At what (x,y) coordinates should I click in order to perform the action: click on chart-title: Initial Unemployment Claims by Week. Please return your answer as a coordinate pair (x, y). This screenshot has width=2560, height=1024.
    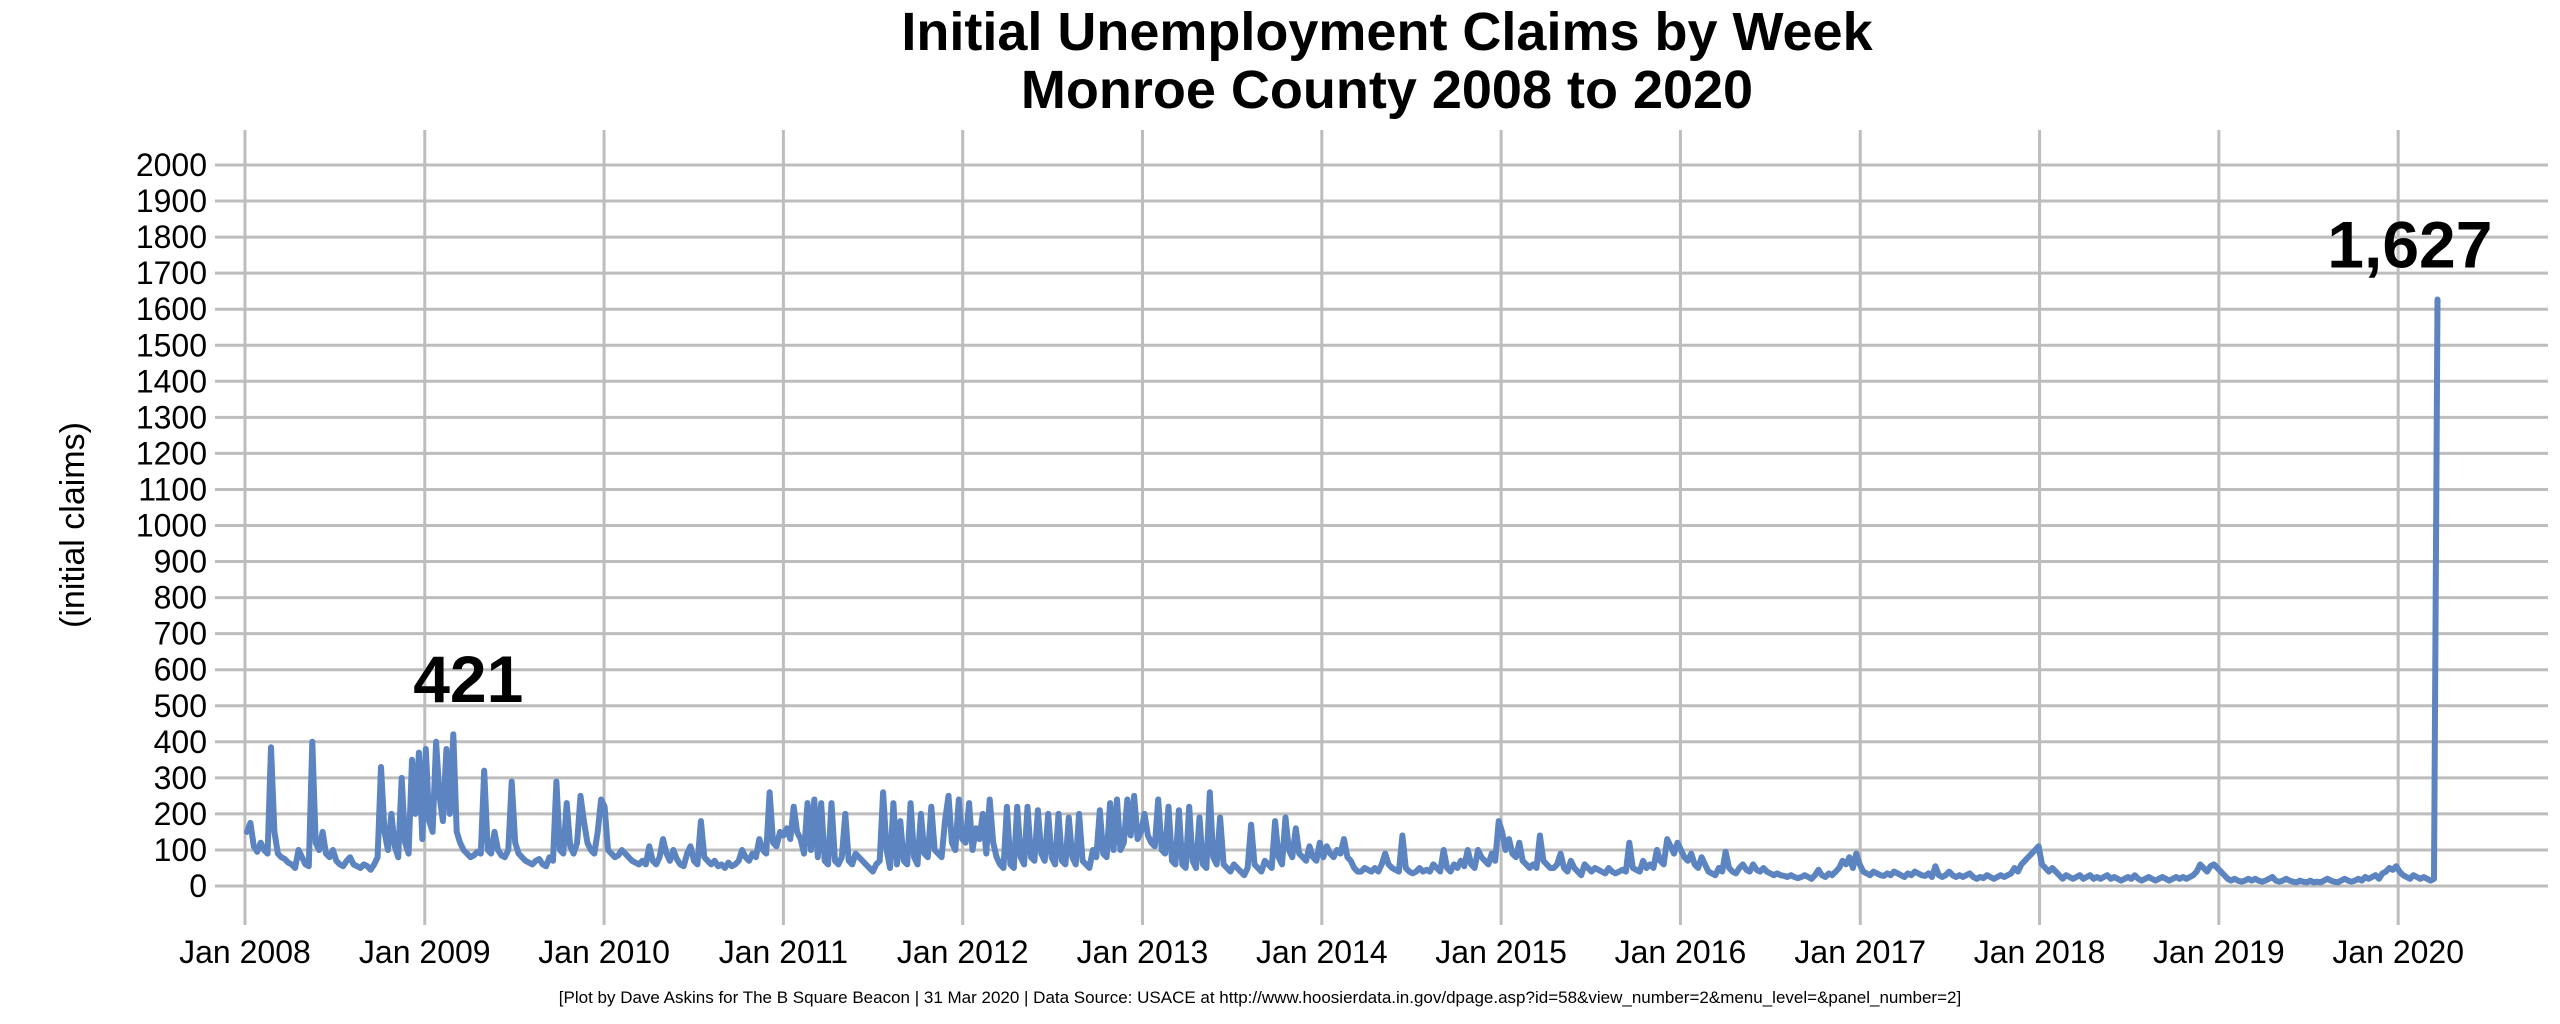
    Looking at the image, I should click on (1387, 32).